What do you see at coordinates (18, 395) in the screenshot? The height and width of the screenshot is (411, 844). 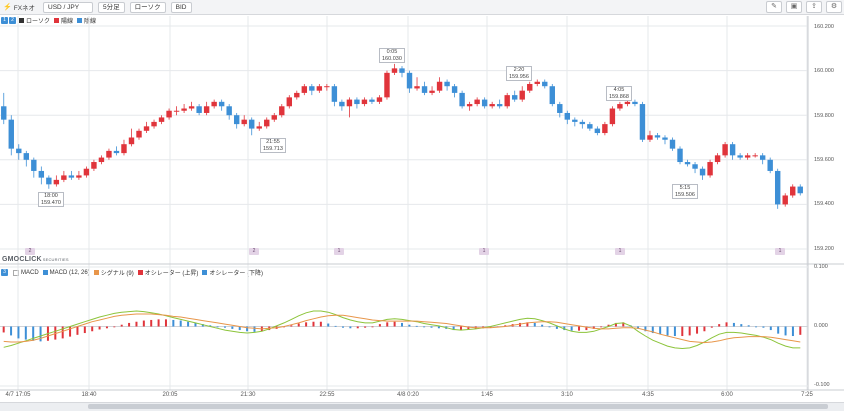 I see `time-tick-label: 4/7 17:05` at bounding box center [18, 395].